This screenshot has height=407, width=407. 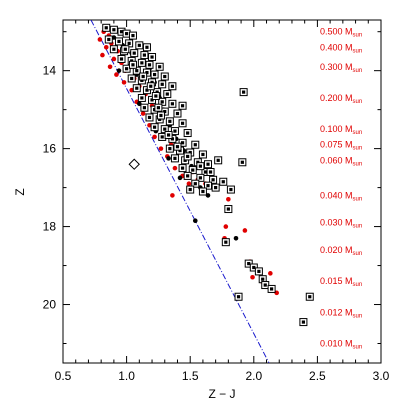 What do you see at coordinates (341, 99) in the screenshot?
I see `mass-label: 0.200 Msun` at bounding box center [341, 99].